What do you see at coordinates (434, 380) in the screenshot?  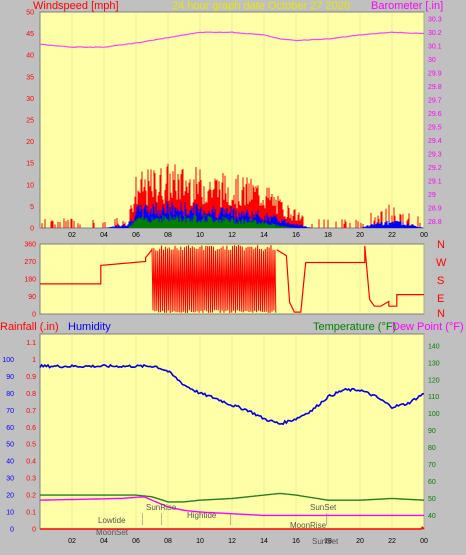 I see `temperature-tick-label: 120` at bounding box center [434, 380].